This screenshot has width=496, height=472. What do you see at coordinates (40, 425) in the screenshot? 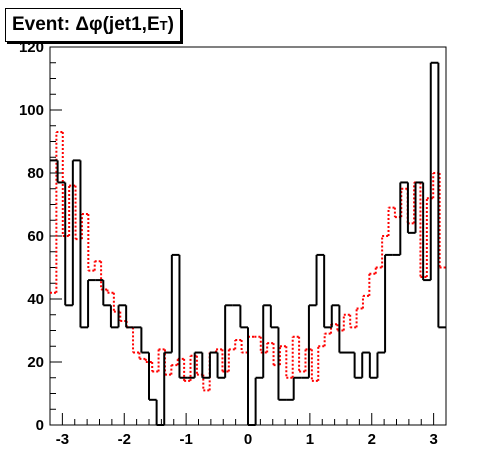
I see `y-tick-label: 0` at bounding box center [40, 425].